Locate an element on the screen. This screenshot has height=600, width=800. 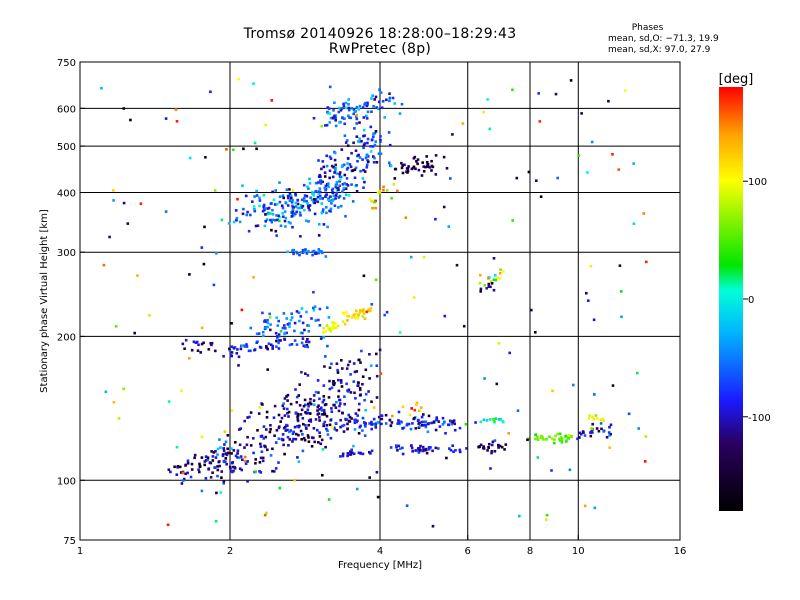
y-axis-label: Stationary phase Virtual Height [km] is located at coordinates (44, 301).